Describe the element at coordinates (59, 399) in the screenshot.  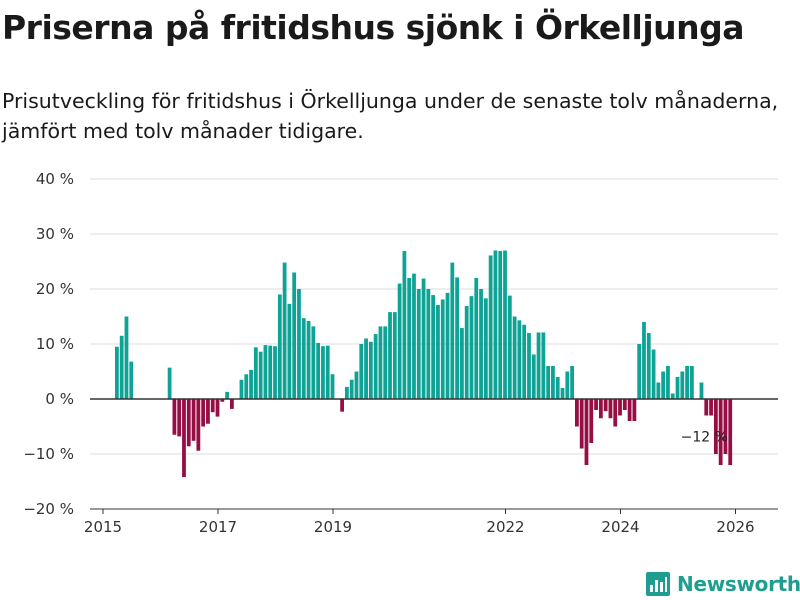
I see `y-tick-label: 0 %` at that location.